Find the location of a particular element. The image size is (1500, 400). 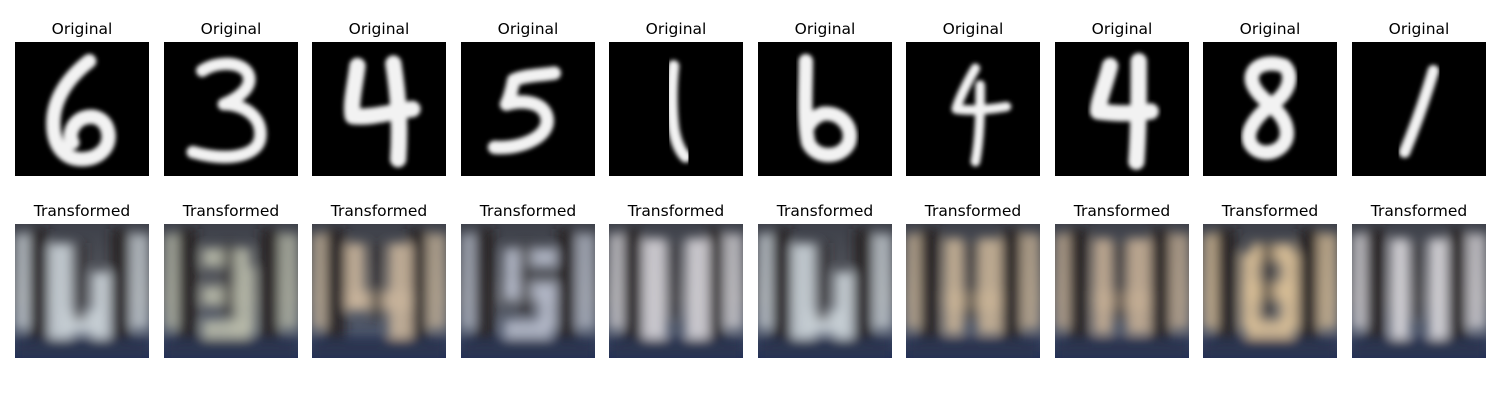

transformed-title-1: Transformed is located at coordinates (82, 211).